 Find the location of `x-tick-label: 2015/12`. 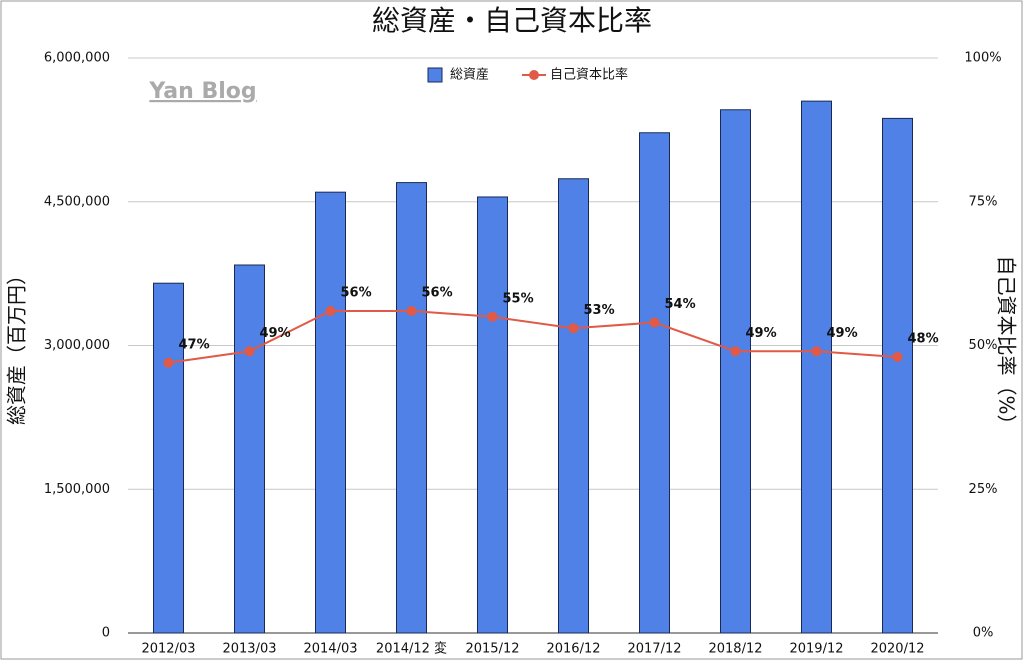

x-tick-label: 2015/12 is located at coordinates (492, 649).